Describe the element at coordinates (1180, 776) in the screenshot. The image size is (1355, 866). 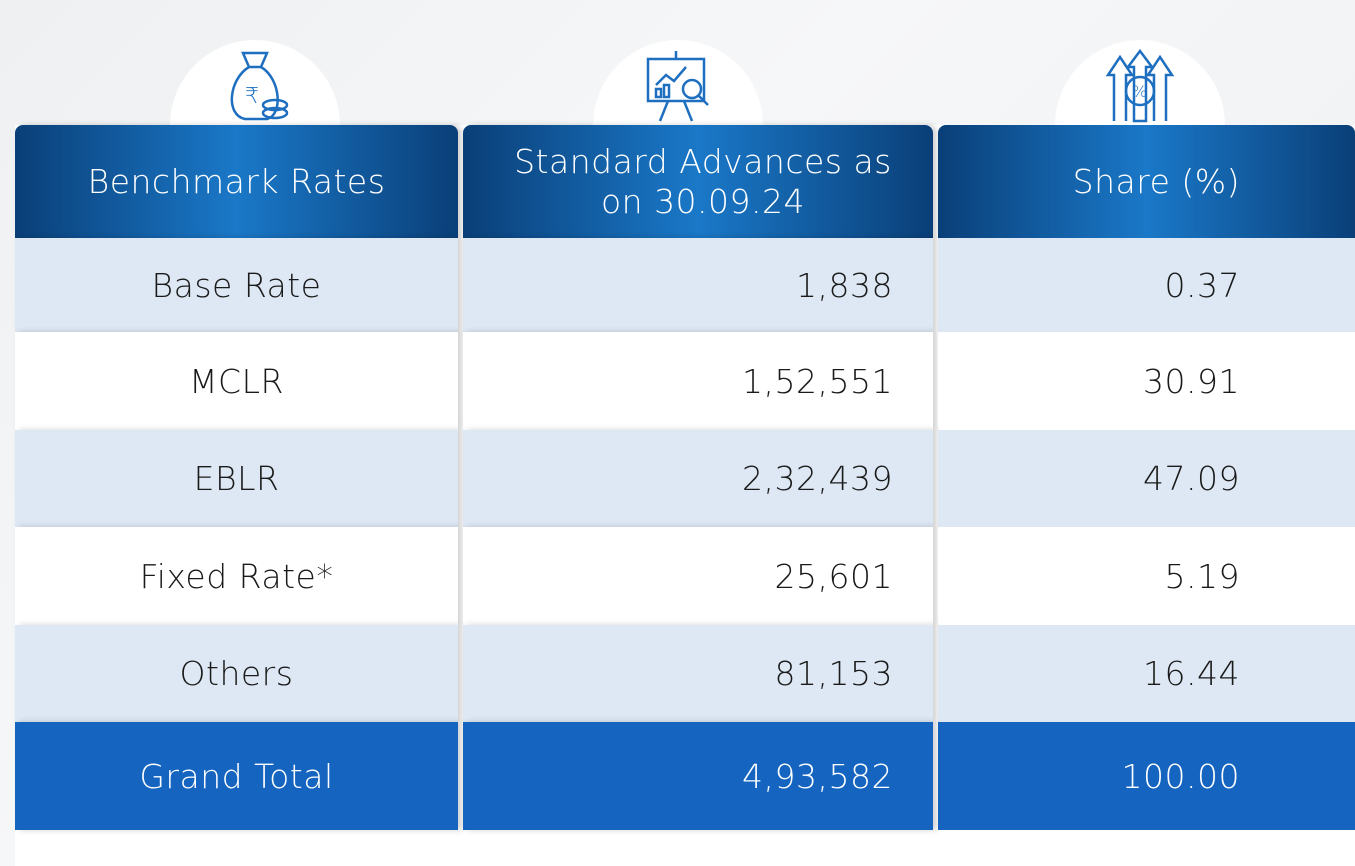
I see `cell-text: 100.00` at that location.